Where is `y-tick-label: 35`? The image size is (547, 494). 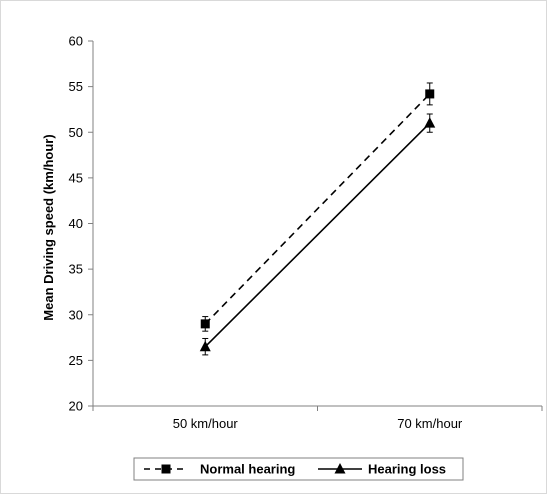
y-tick-label: 35 is located at coordinates (76, 269).